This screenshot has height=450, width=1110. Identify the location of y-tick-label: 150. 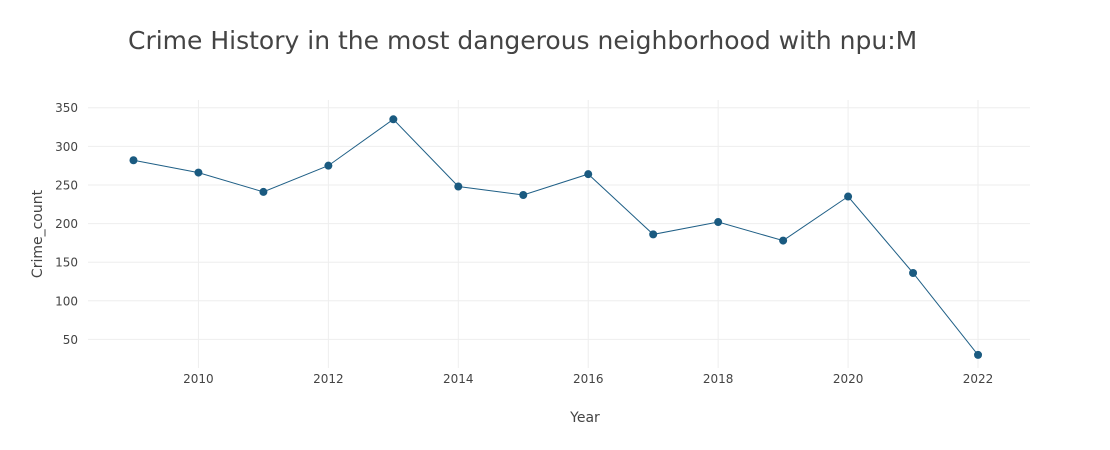
(66, 263).